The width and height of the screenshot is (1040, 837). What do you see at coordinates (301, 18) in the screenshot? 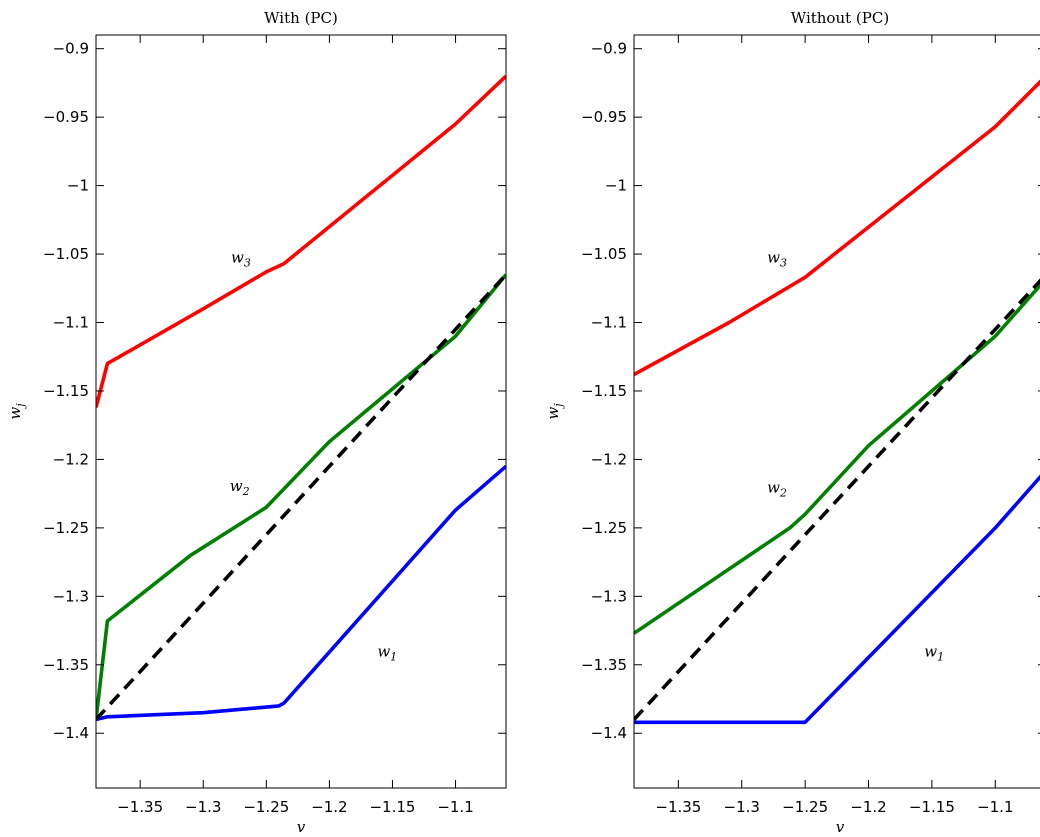
I see `chart-title: With (PC)` at bounding box center [301, 18].